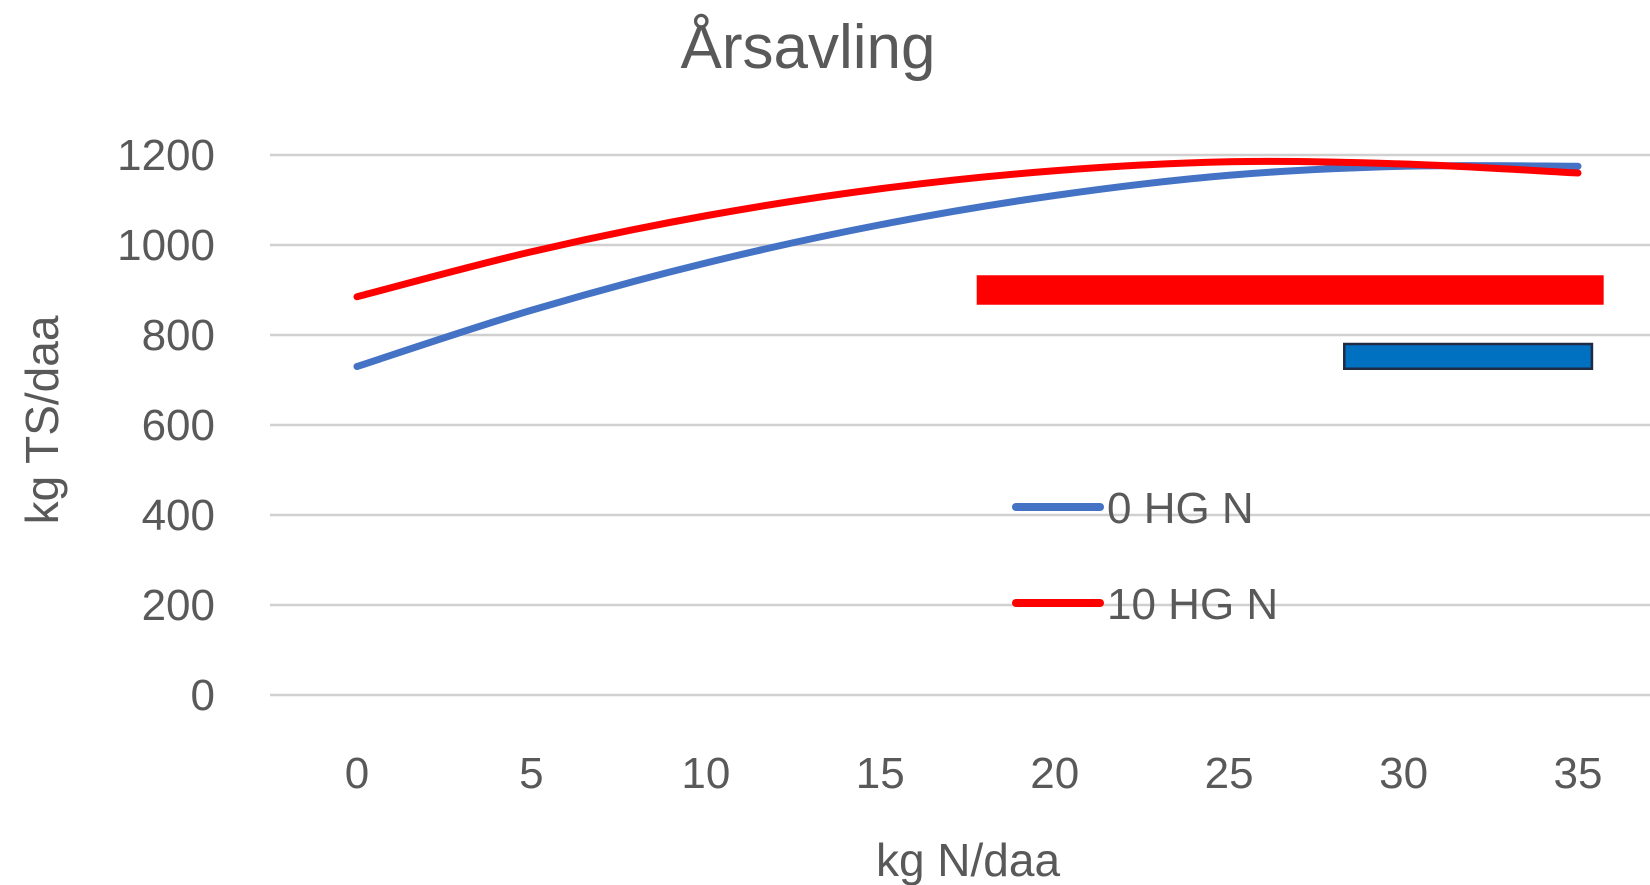 The height and width of the screenshot is (885, 1650). Describe the element at coordinates (1403, 773) in the screenshot. I see `x-tick-label: 30` at that location.